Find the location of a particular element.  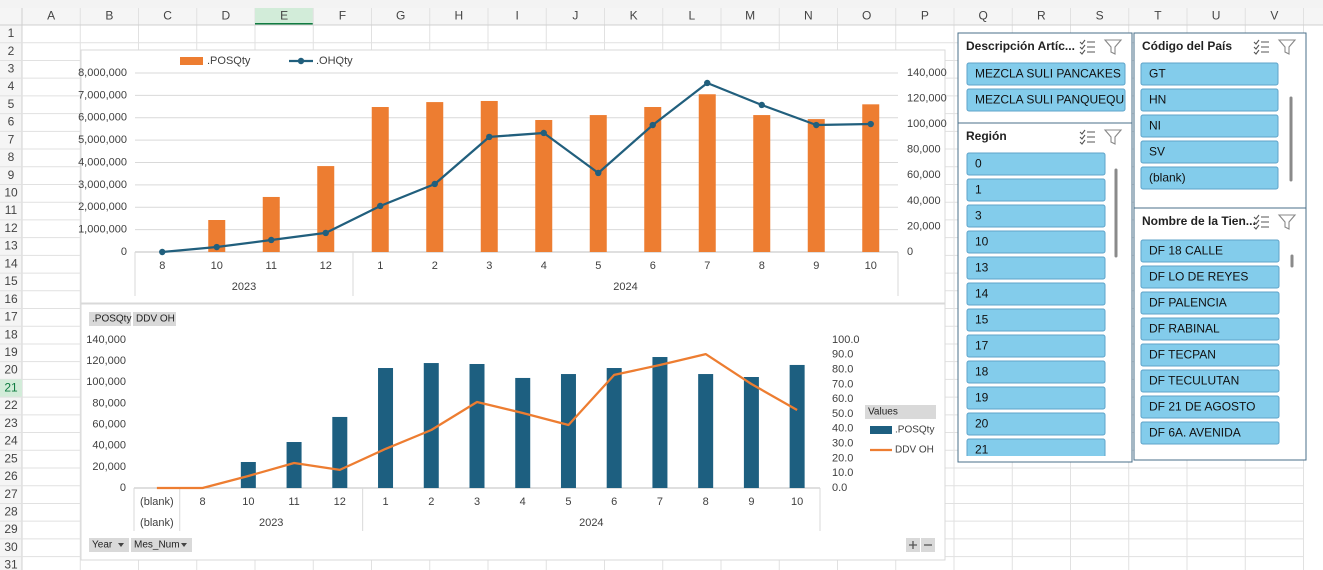

row-header: 20 is located at coordinates (11, 370).